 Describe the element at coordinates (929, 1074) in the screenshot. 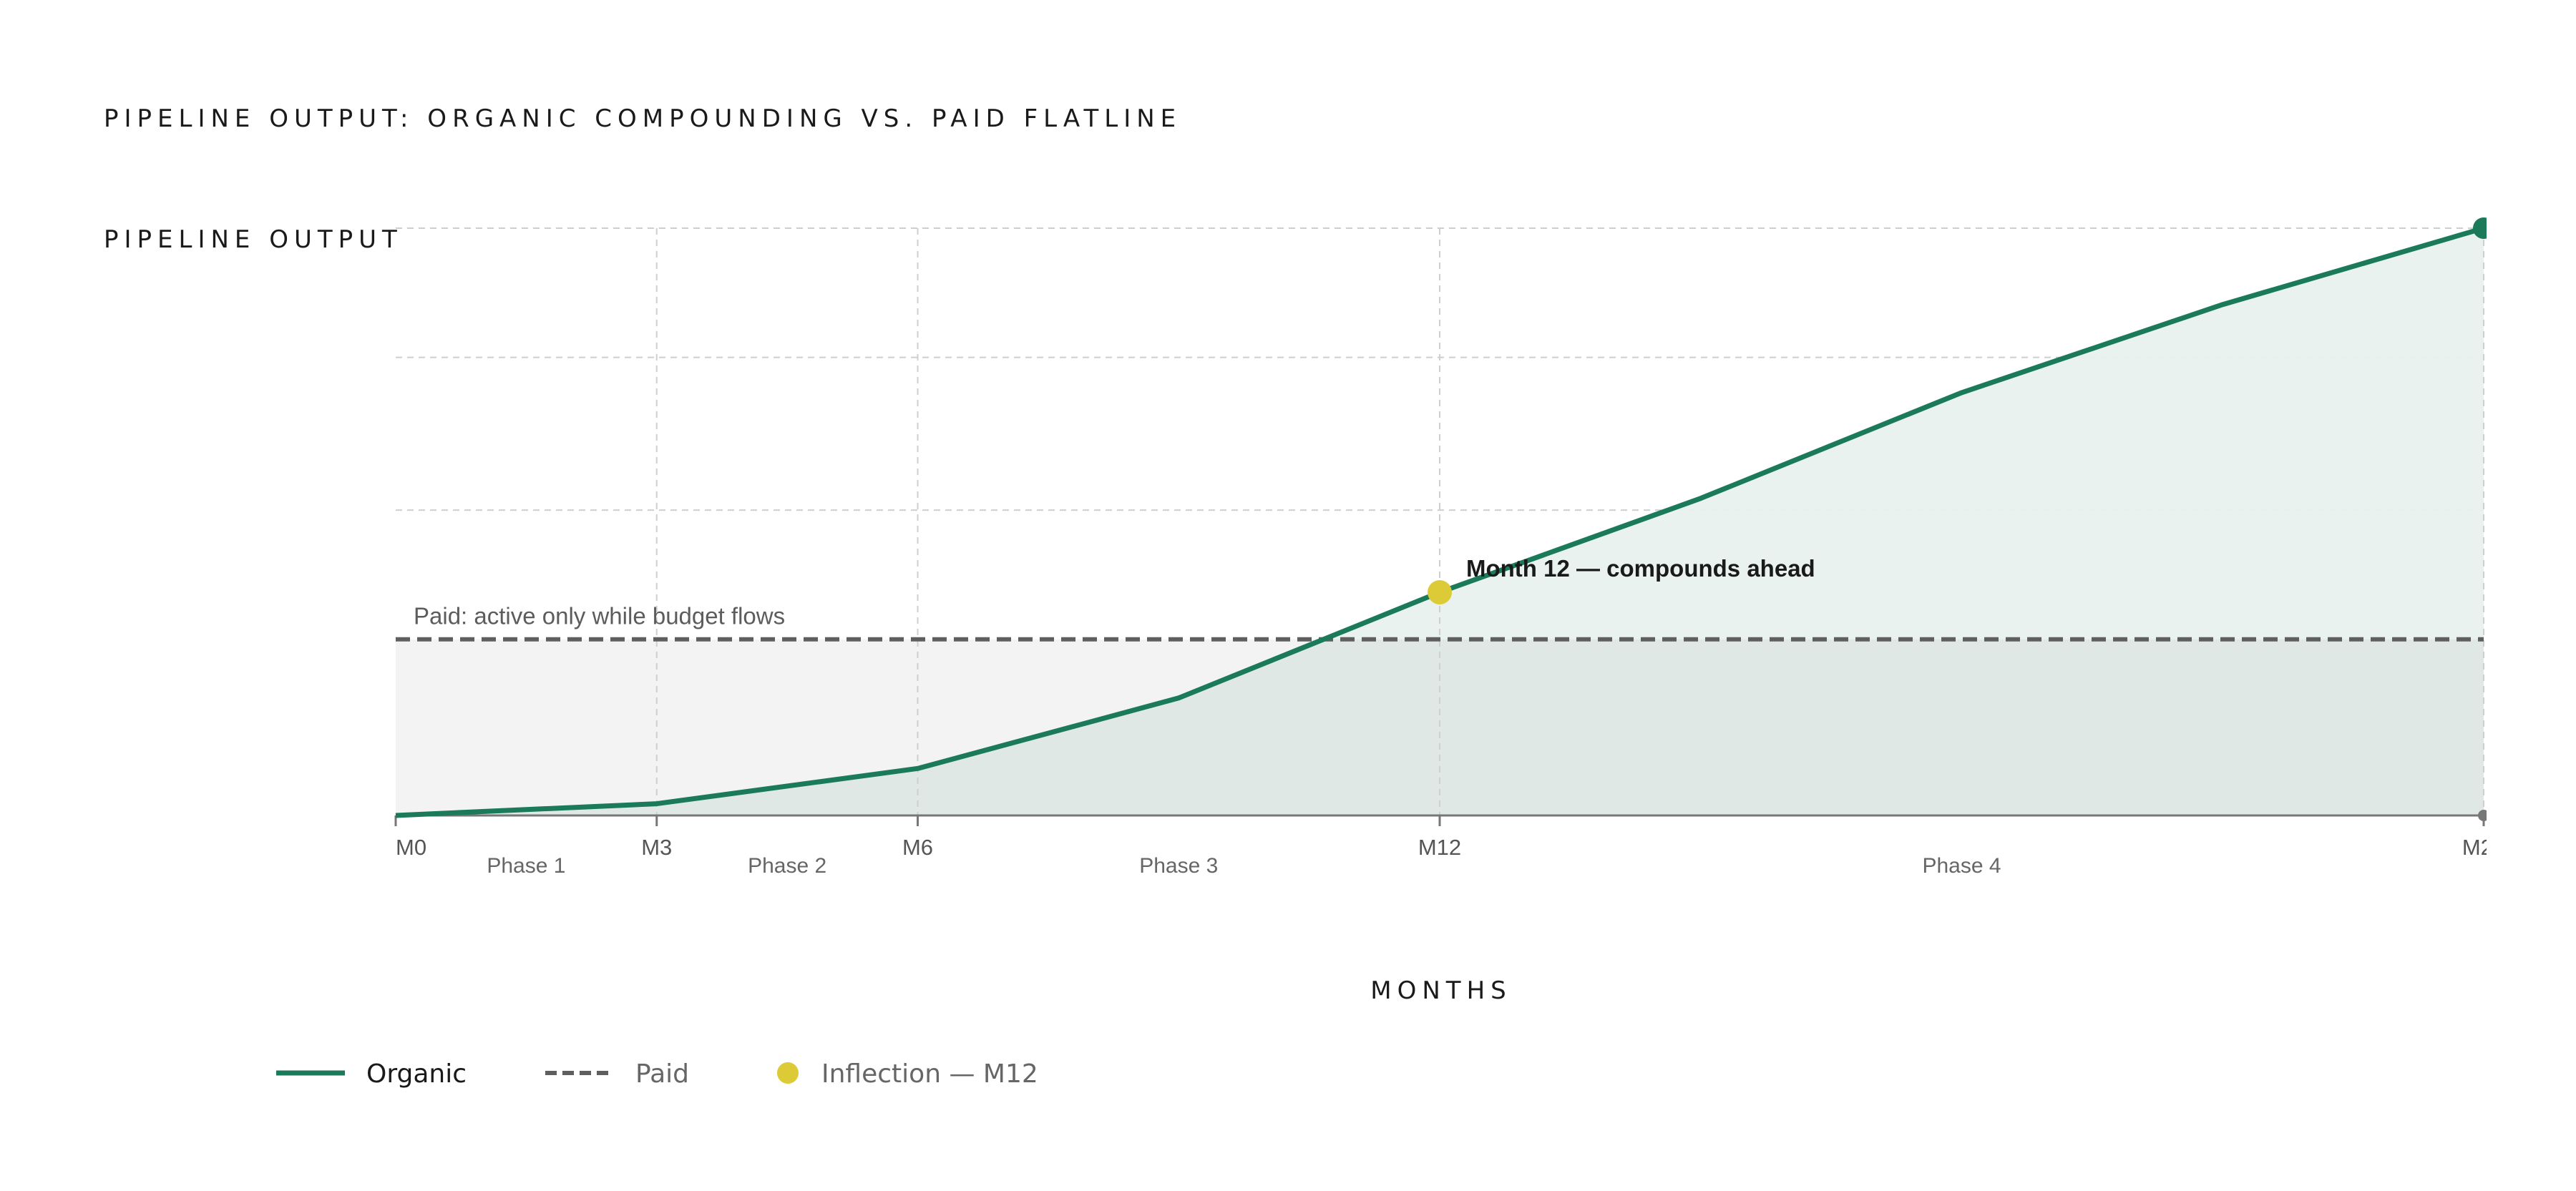

I see `legend-inflection-label: Inflection — M12` at that location.